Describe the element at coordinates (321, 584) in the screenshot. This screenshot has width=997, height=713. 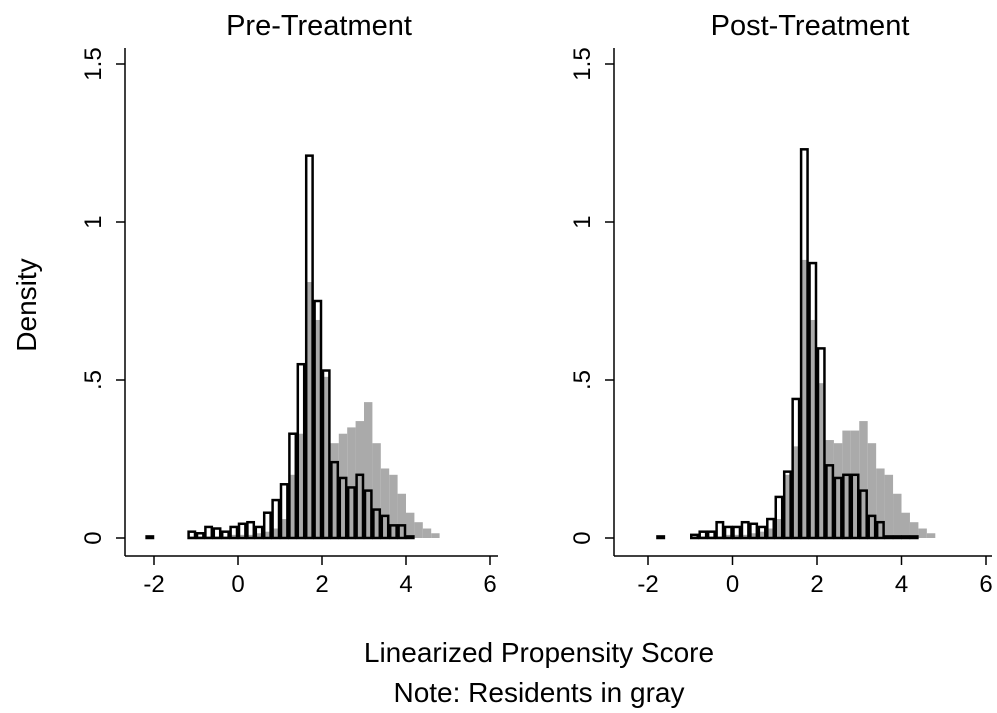
I see `x-tick-label: 2` at that location.